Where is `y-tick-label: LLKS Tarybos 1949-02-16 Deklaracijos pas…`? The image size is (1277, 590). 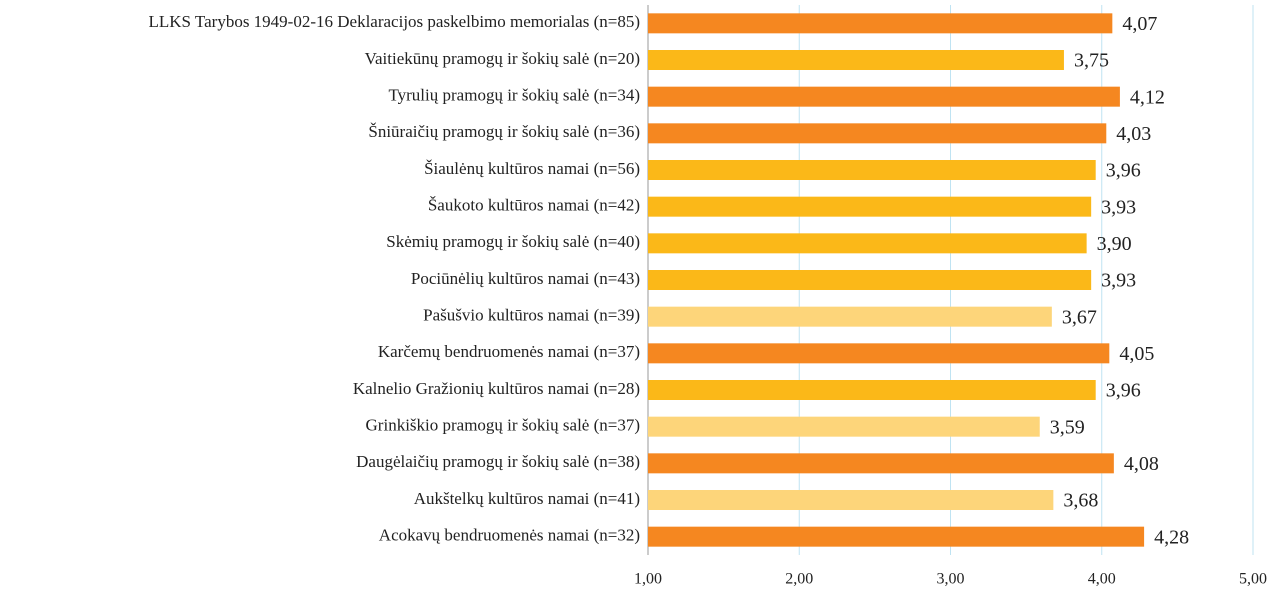 y-tick-label: LLKS Tarybos 1949-02-16 Deklaracijos pas… is located at coordinates (394, 21).